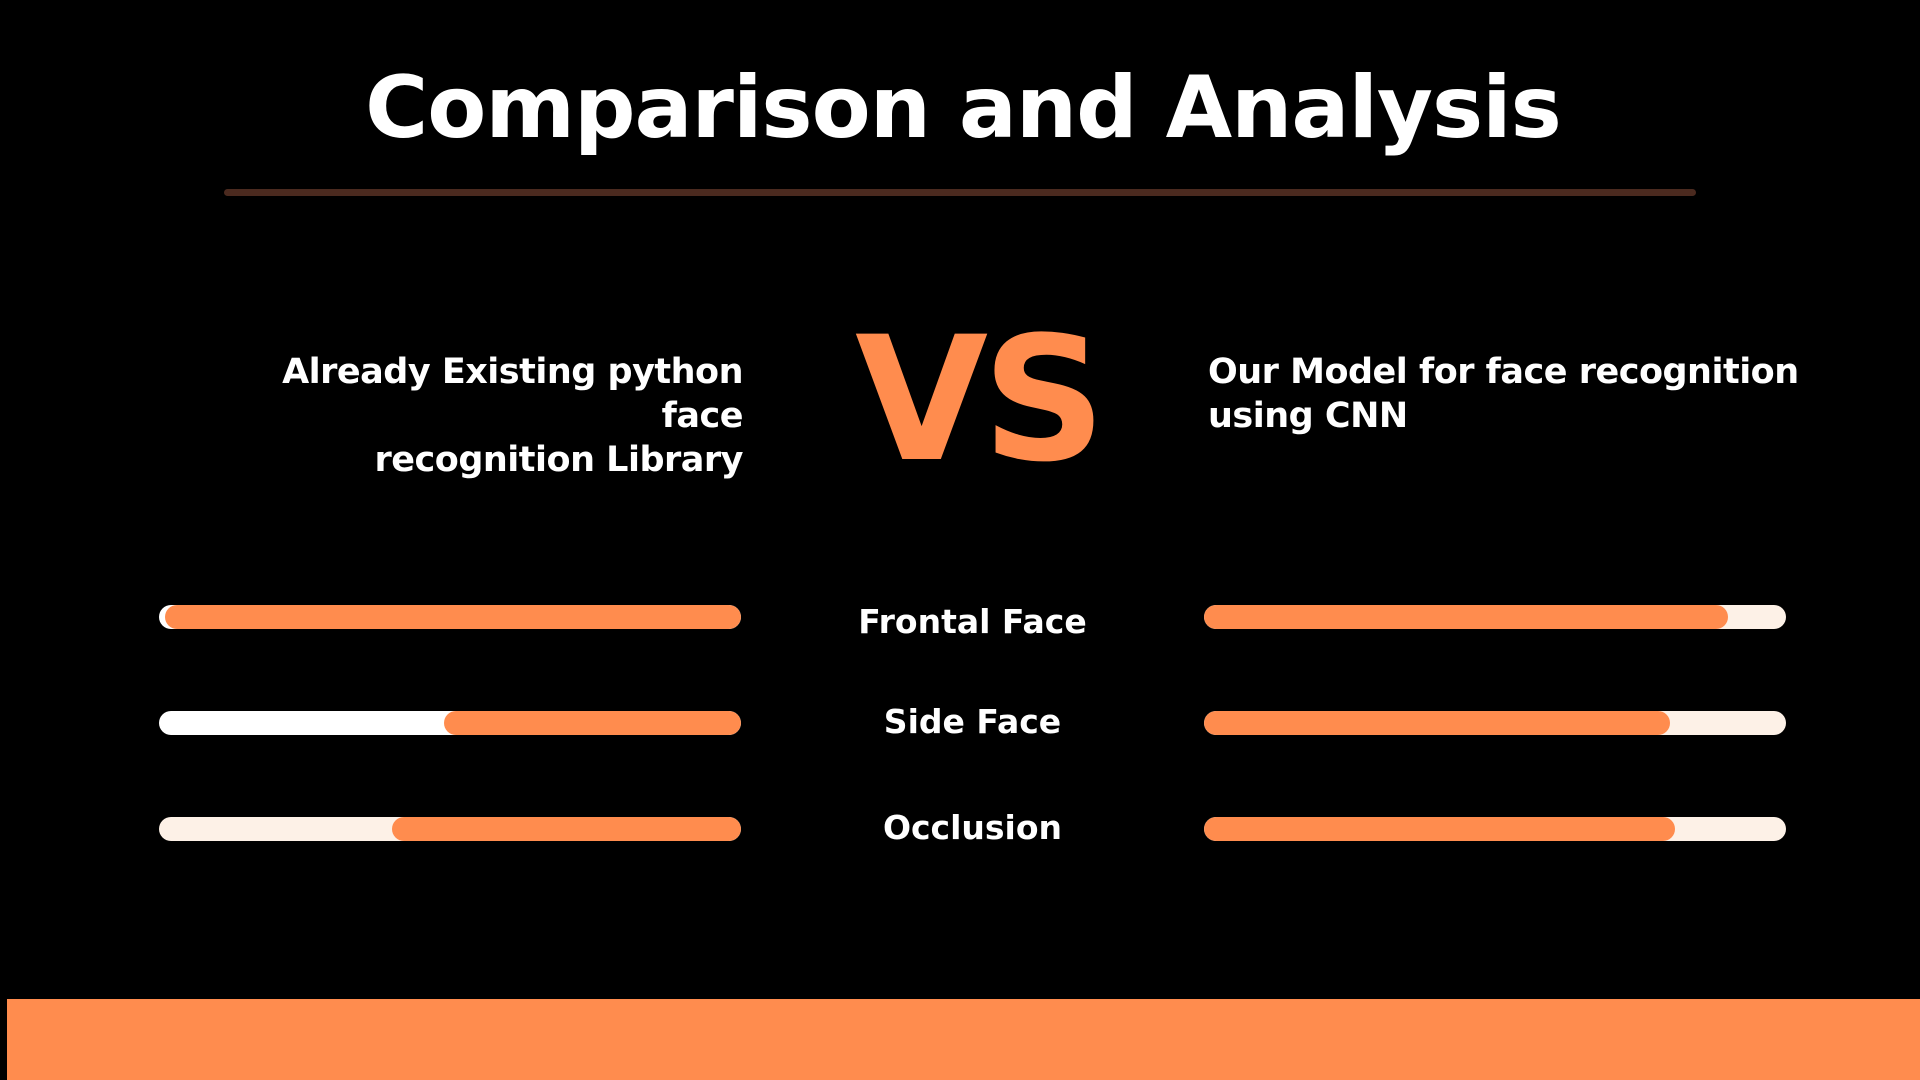  What do you see at coordinates (1503, 372) in the screenshot?
I see `right-heading-line-1: Our Model for face recognition` at bounding box center [1503, 372].